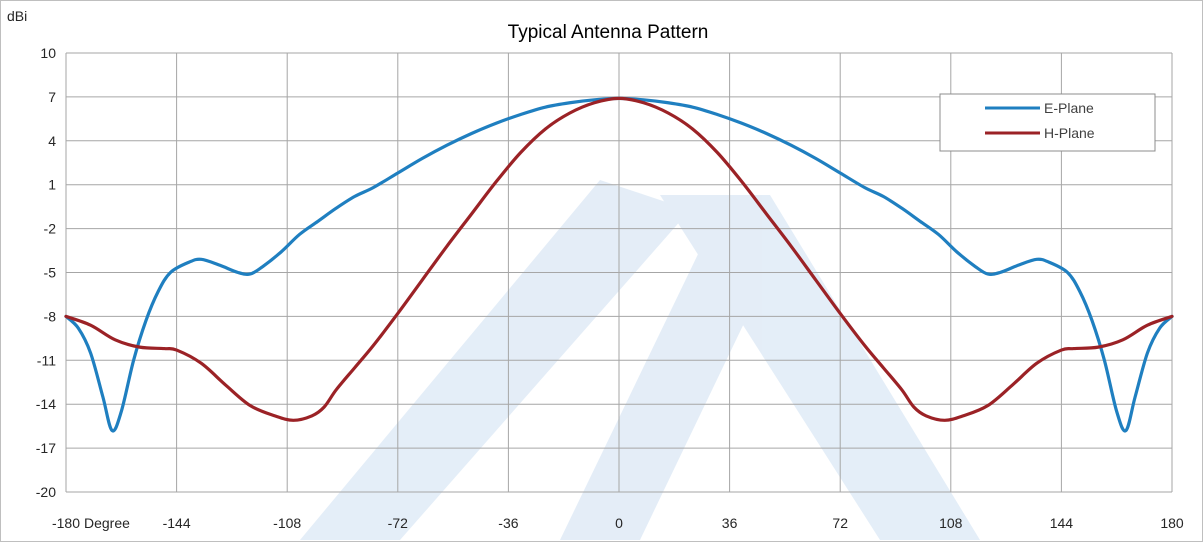 The height and width of the screenshot is (542, 1203). What do you see at coordinates (50, 316) in the screenshot?
I see `y-tick-label: -8` at bounding box center [50, 316].